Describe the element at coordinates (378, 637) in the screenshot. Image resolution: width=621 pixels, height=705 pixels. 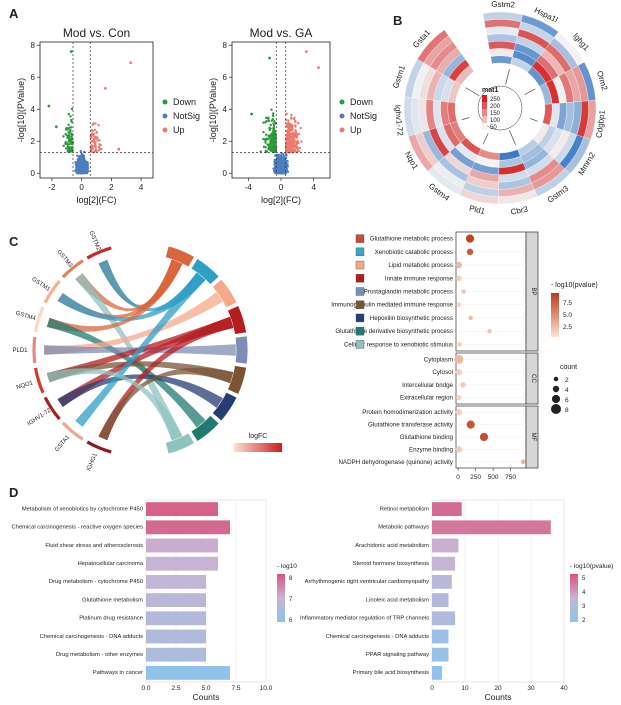
I see `category-label: Chemical carcinogenesis - DNA adducts` at that location.